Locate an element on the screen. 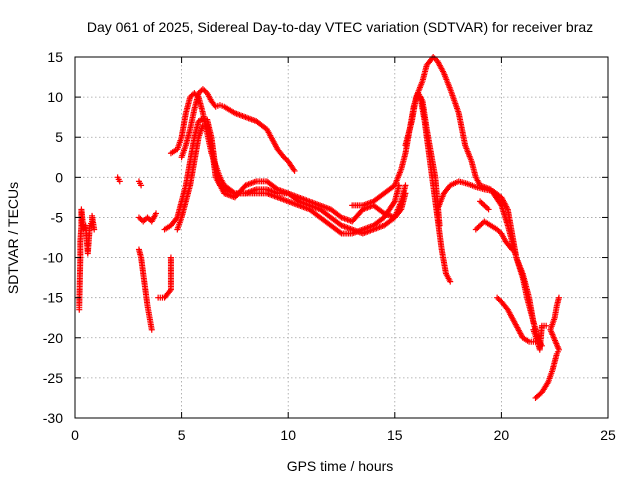 The width and height of the screenshot is (640, 480). x-tick-label: 0 is located at coordinates (75, 435).